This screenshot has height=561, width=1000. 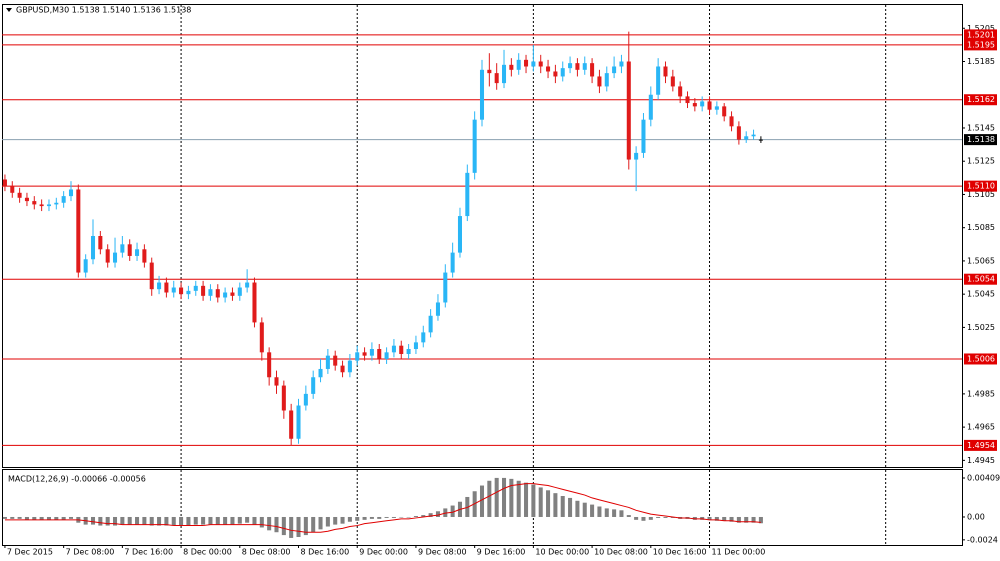 I want to click on level-label: 1.4954, so click(x=981, y=445).